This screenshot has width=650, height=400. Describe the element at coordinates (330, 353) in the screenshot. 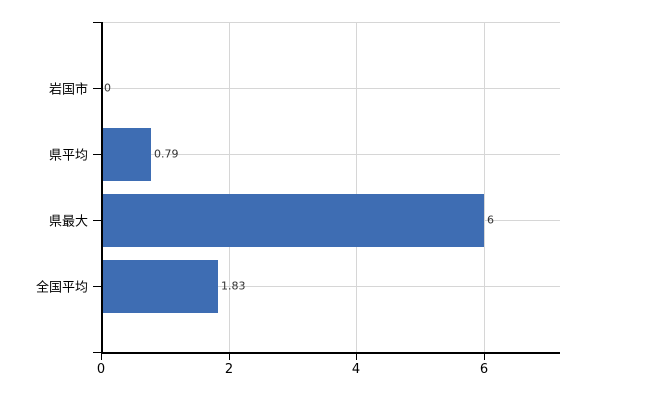

I see `x-axis-line` at that location.